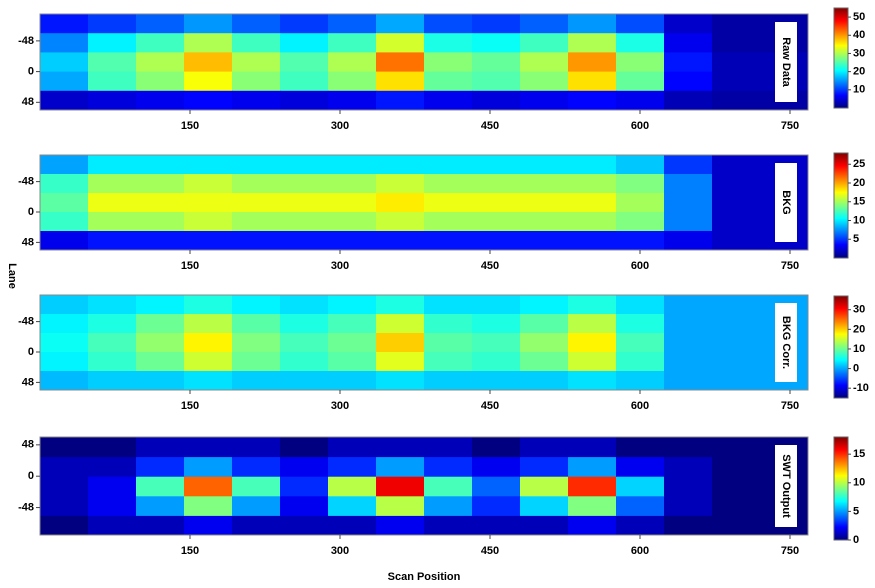 The image size is (875, 588). Describe the element at coordinates (26, 507) in the screenshot. I see `y-tick-label: -48` at that location.